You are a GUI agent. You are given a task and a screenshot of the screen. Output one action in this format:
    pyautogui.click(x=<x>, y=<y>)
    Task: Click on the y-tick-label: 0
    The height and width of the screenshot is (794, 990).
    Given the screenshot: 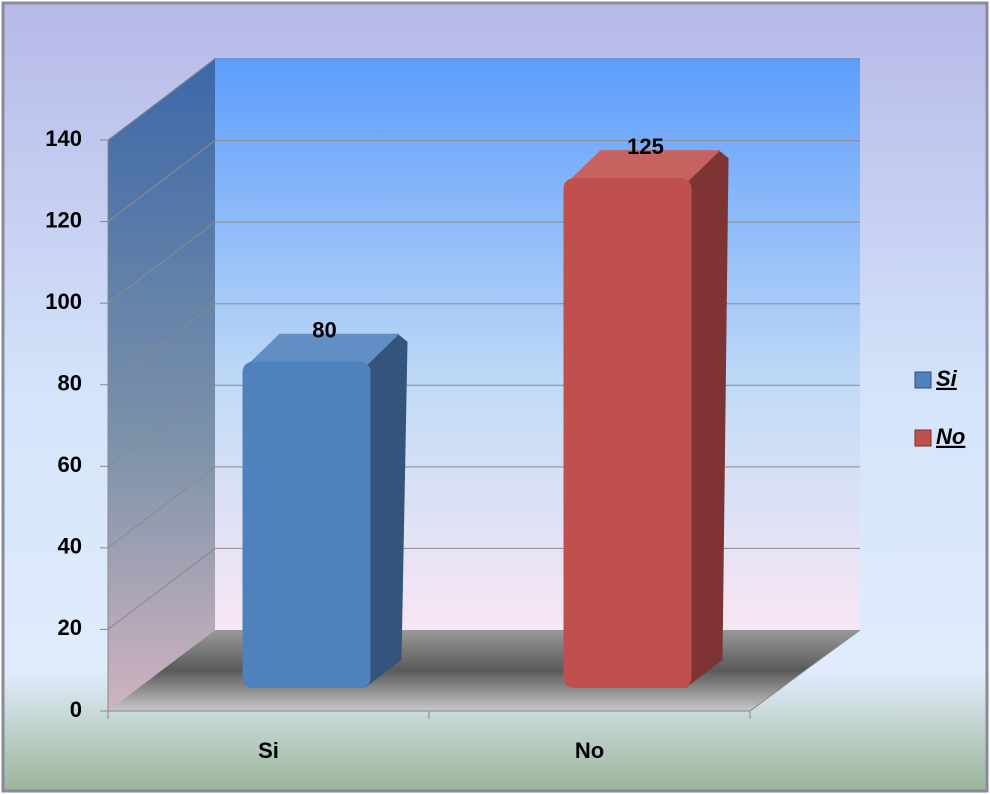 What is the action you would take?
    pyautogui.click(x=76, y=709)
    